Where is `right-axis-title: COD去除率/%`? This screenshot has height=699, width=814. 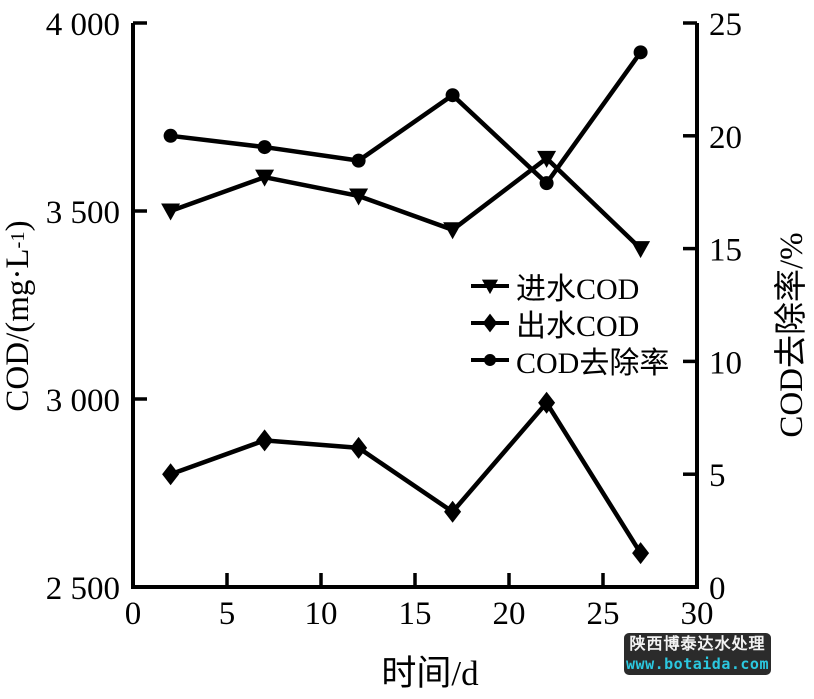 right-axis-title: COD去除率/% is located at coordinates (792, 335).